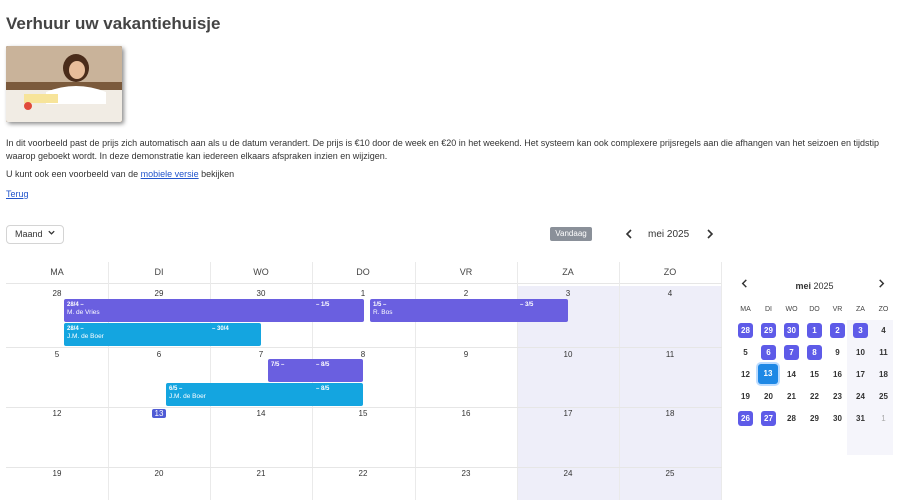 This screenshot has height=500, width=900. Describe the element at coordinates (745, 396) in the screenshot. I see `mini-day: 19` at that location.